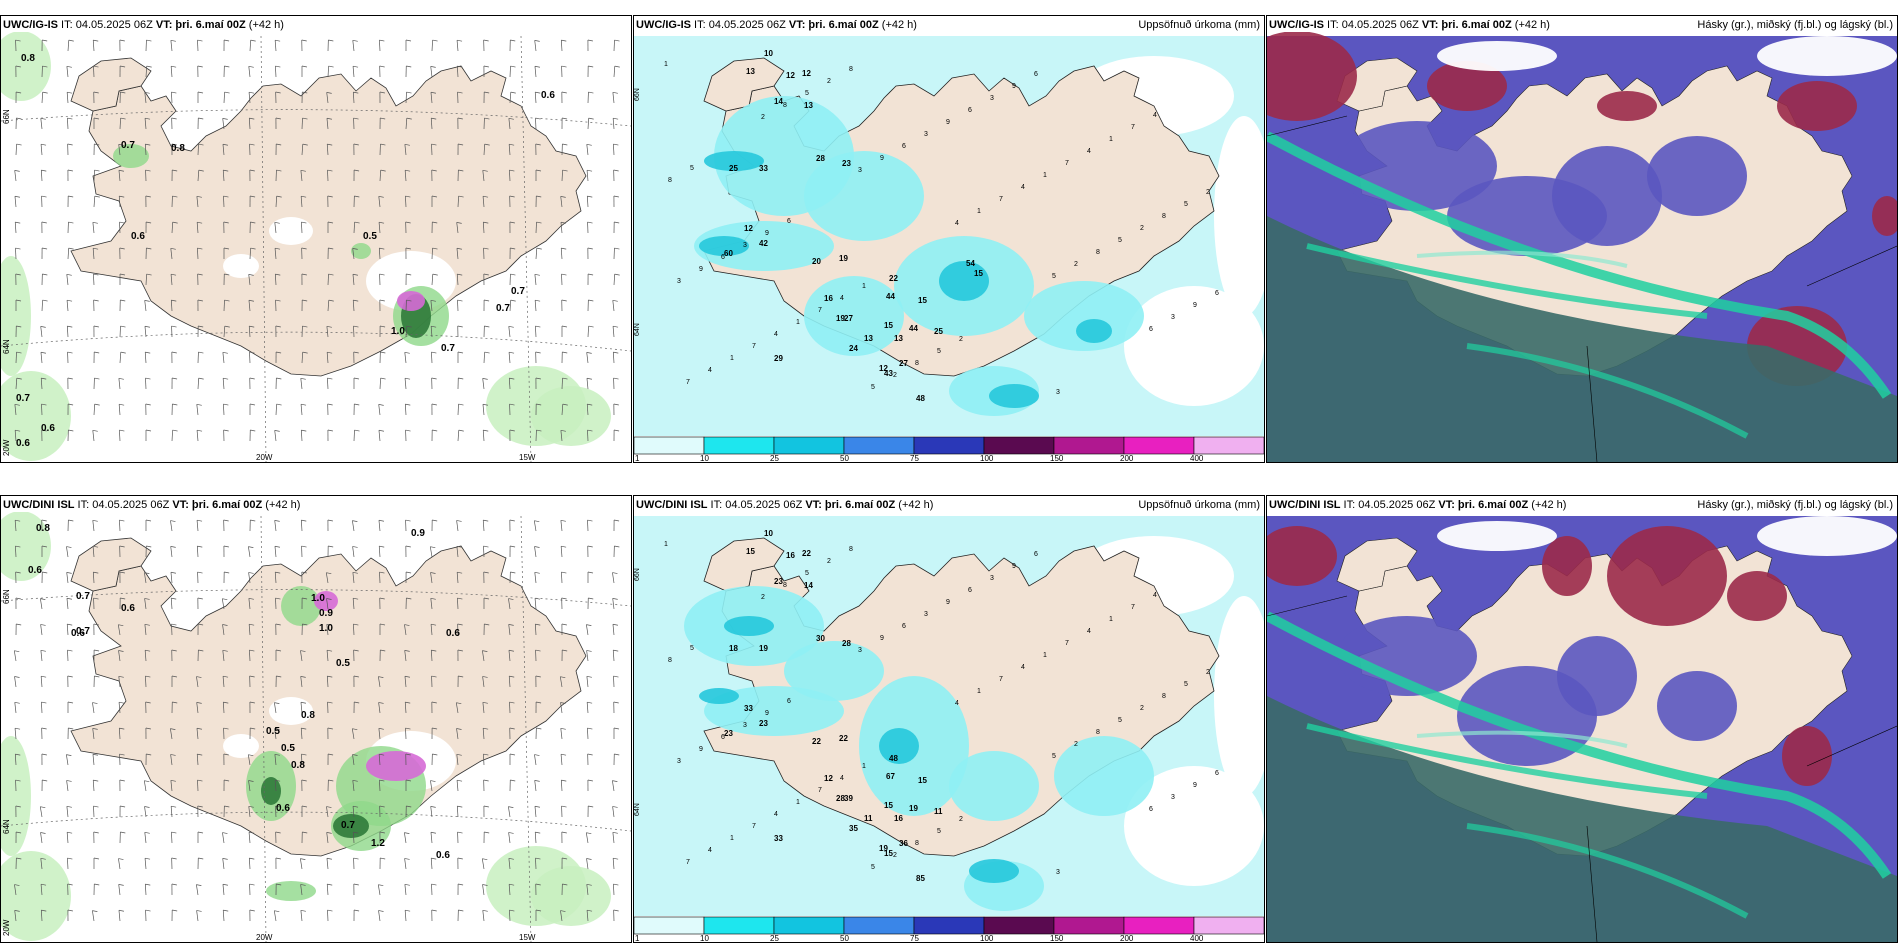  Describe the element at coordinates (448, 348) in the screenshot. I see `wind-gust-label: 0.7` at that location.